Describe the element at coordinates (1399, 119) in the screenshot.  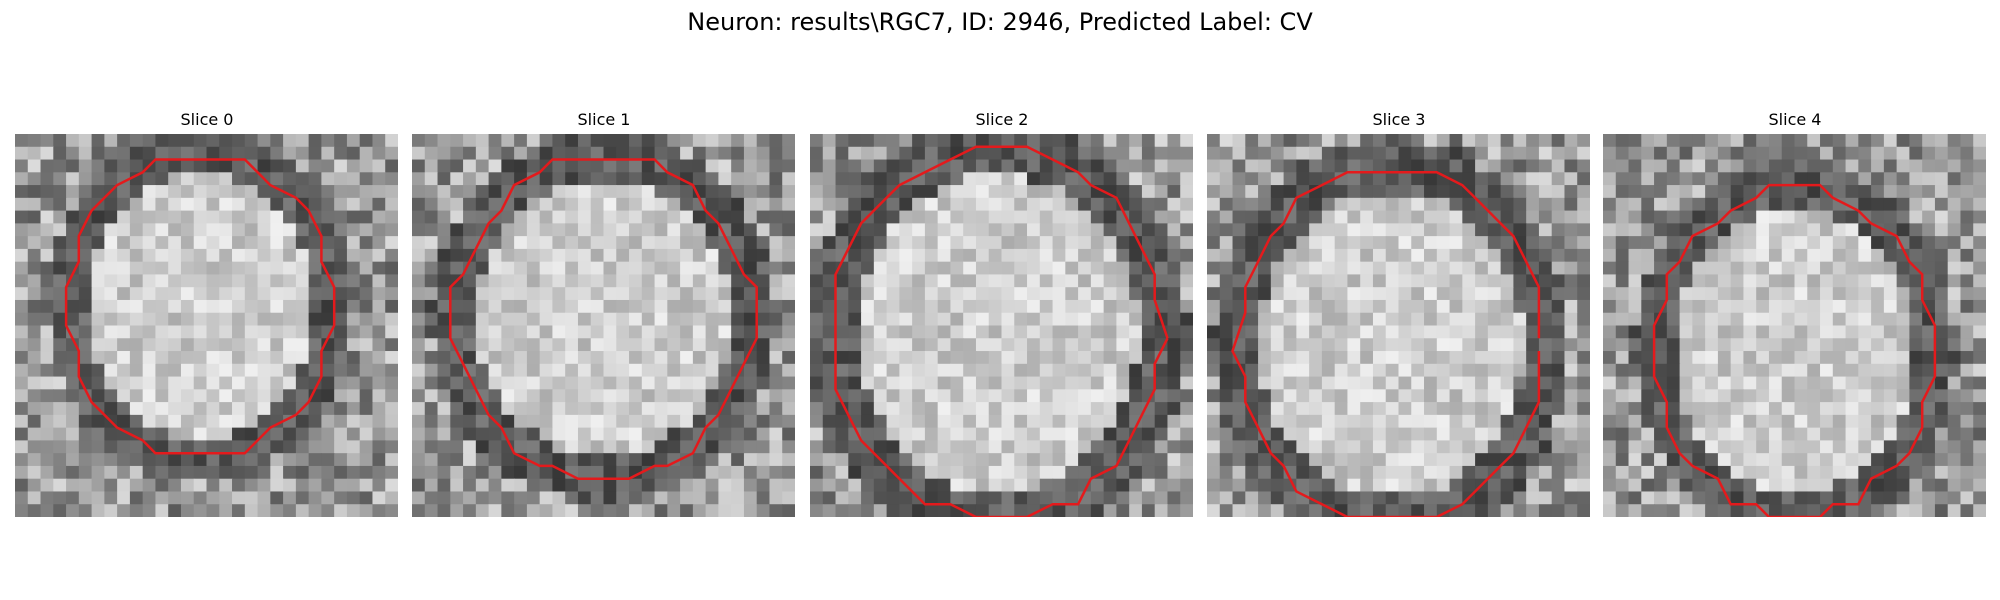
I see `slice-3-title: Slice 3` at that location.